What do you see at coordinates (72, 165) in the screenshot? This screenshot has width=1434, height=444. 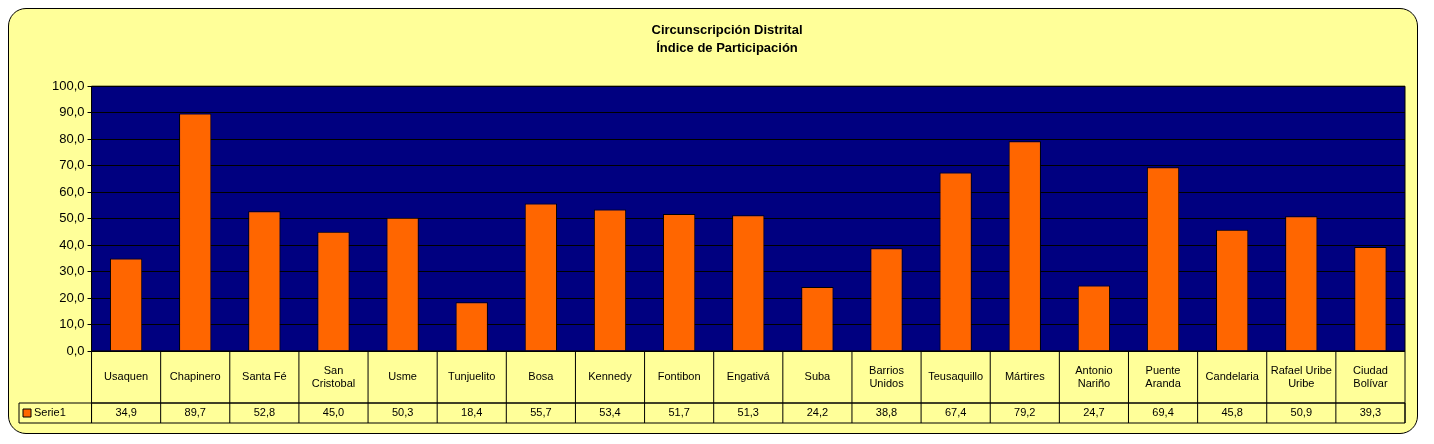 I see `y-tick-label: 70,0` at bounding box center [72, 165].